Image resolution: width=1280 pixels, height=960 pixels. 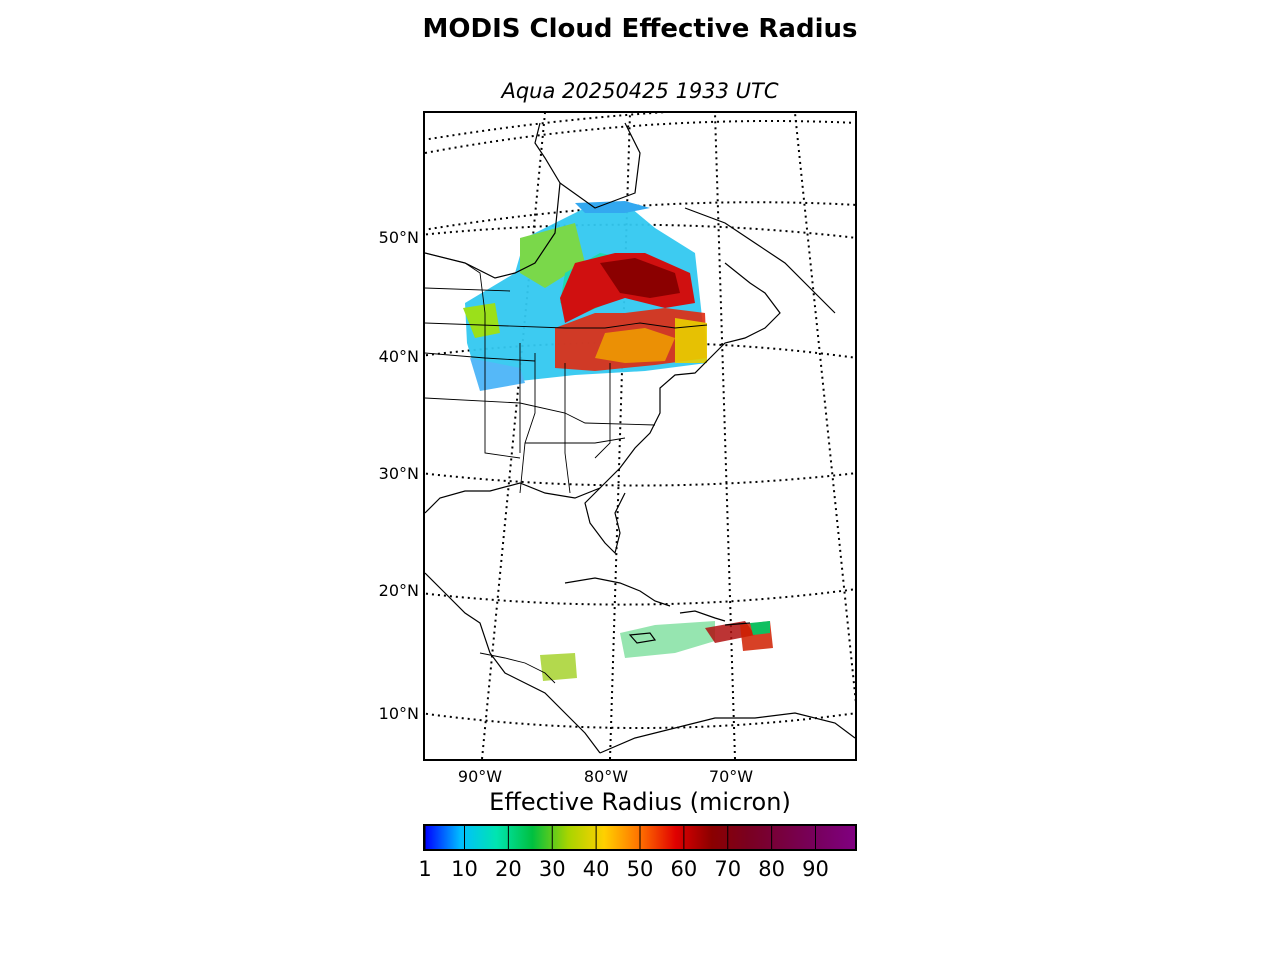 I want to click on lat-label-40n: 40°N, so click(x=398, y=356).